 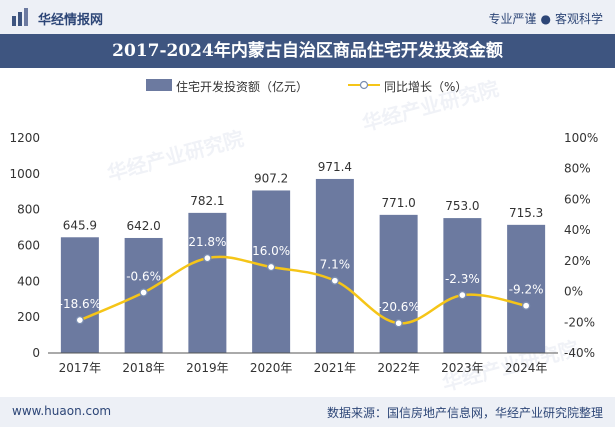 What do you see at coordinates (526, 368) in the screenshot?
I see `x-tick-label: 2024年` at bounding box center [526, 368].